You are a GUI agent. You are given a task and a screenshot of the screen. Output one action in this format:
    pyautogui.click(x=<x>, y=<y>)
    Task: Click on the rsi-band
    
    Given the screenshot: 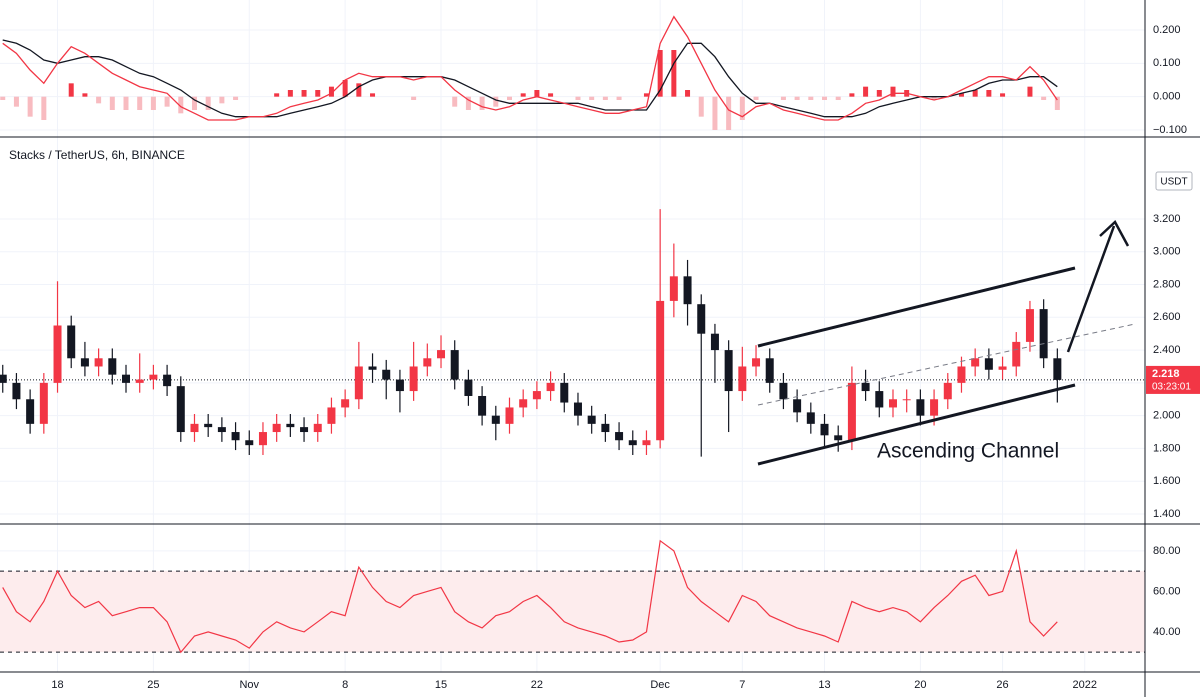 What is the action you would take?
    pyautogui.click(x=572, y=612)
    